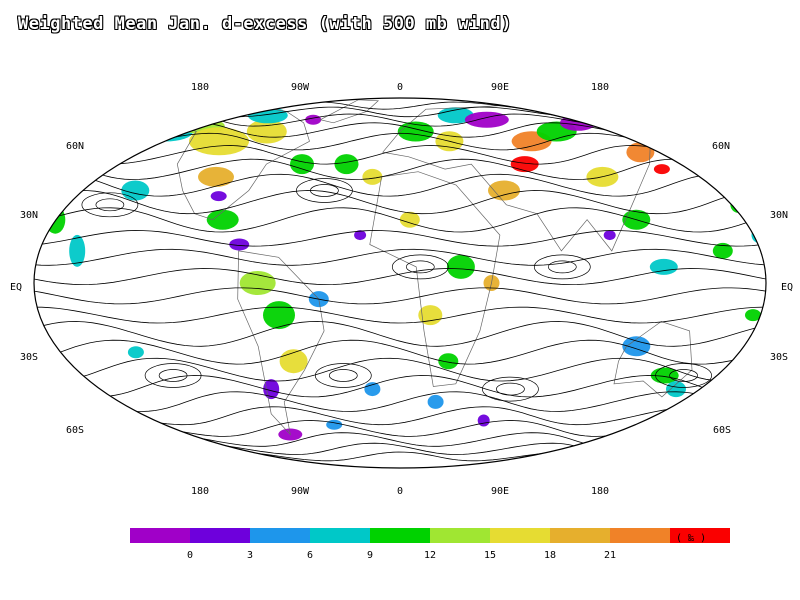  Describe the element at coordinates (75, 146) in the screenshot. I see `lat-label-left: 60N` at that location.